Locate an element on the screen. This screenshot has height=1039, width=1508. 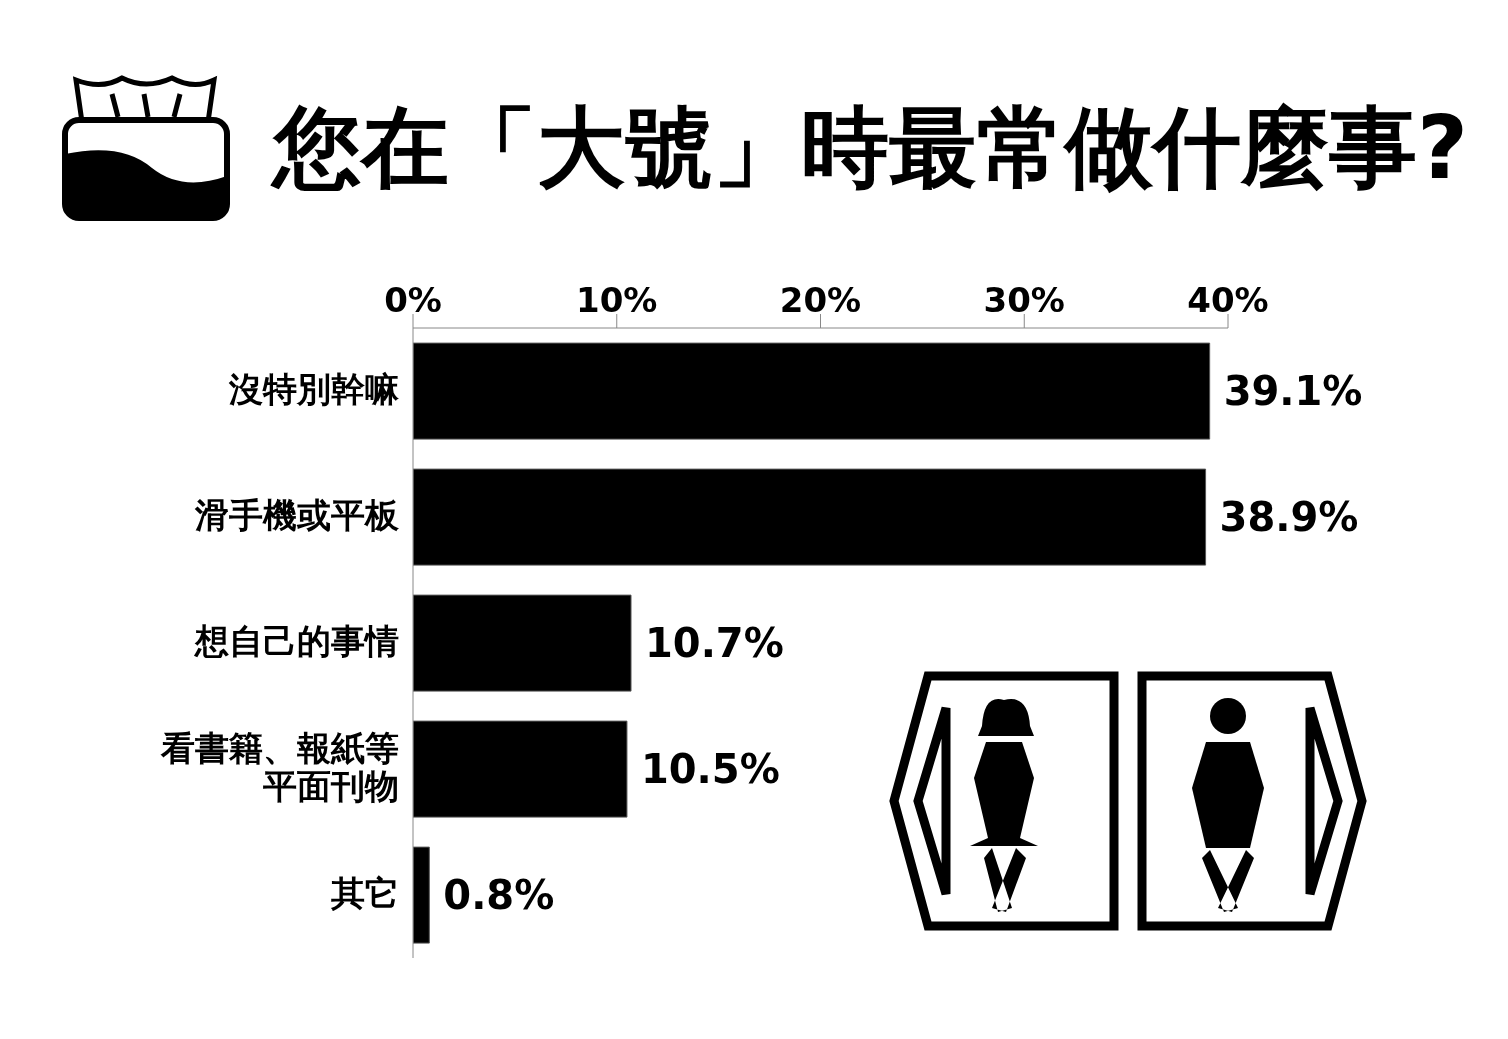
x-tick-label: 0% is located at coordinates (413, 300).